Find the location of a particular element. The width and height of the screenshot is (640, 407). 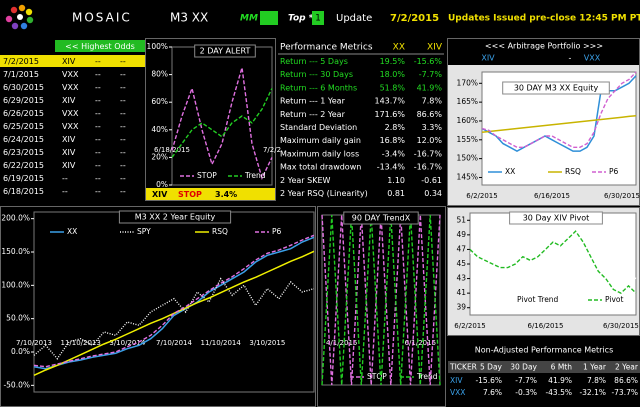

y-tick-label: 41 is located at coordinates (461, 292).